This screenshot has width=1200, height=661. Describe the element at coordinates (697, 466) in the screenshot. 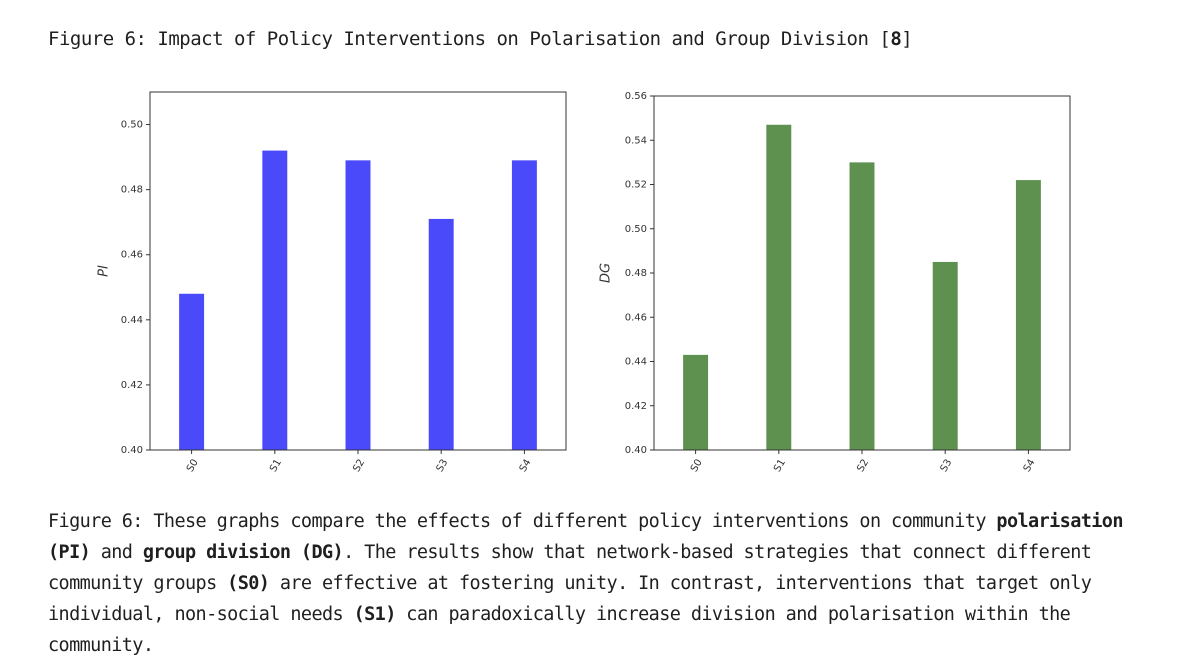

I see `dg-xtick-label-0: S0` at that location.